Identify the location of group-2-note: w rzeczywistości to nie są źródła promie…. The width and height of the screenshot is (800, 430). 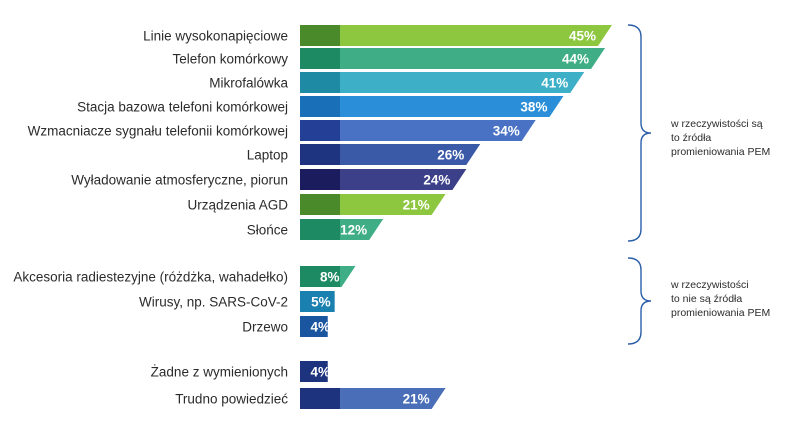
(720, 299).